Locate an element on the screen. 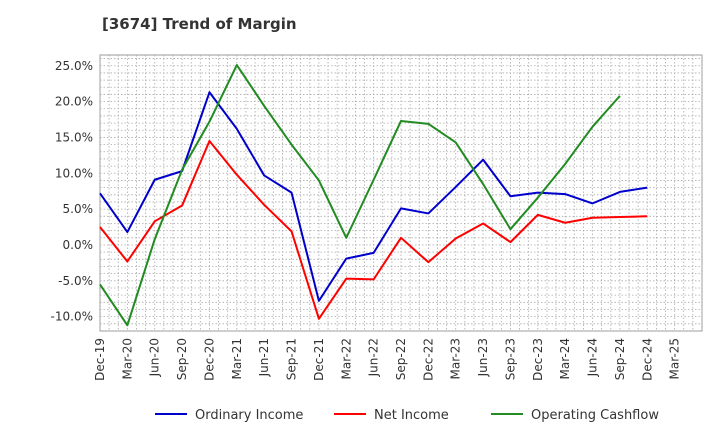 The height and width of the screenshot is (440, 720). x-tick-label: Jun-22 is located at coordinates (374, 357).